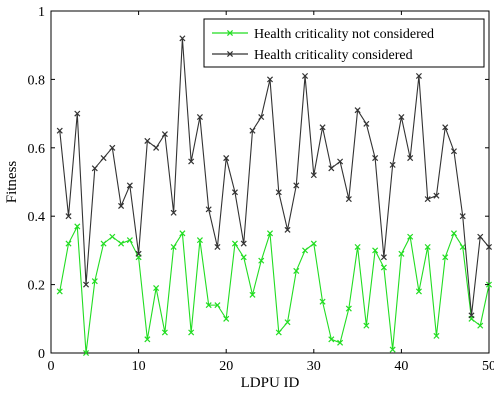 This screenshot has height=396, width=494. I want to click on y-tick-label: 0.8, so click(37, 80).